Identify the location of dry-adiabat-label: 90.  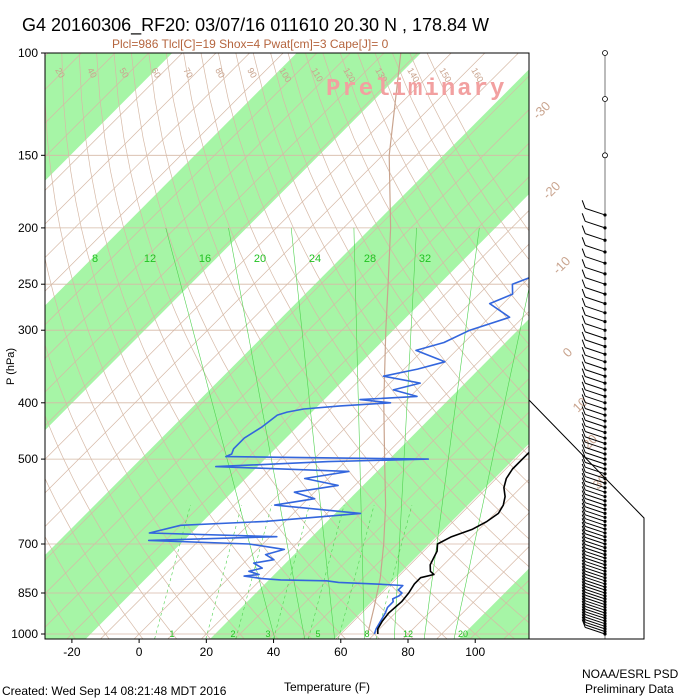
(252, 73).